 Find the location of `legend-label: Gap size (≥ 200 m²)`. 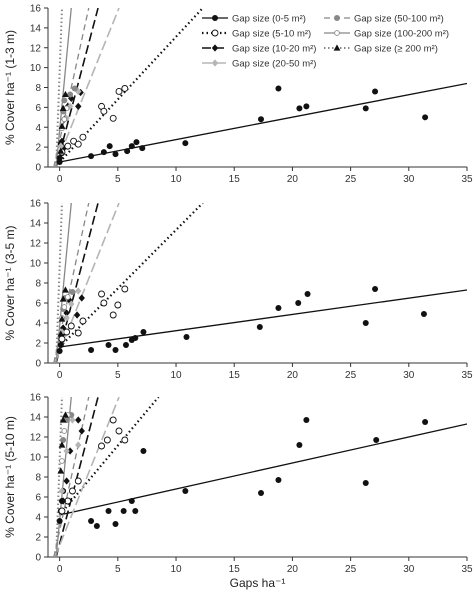

legend-label: Gap size (≥ 200 m²) is located at coordinates (396, 49).